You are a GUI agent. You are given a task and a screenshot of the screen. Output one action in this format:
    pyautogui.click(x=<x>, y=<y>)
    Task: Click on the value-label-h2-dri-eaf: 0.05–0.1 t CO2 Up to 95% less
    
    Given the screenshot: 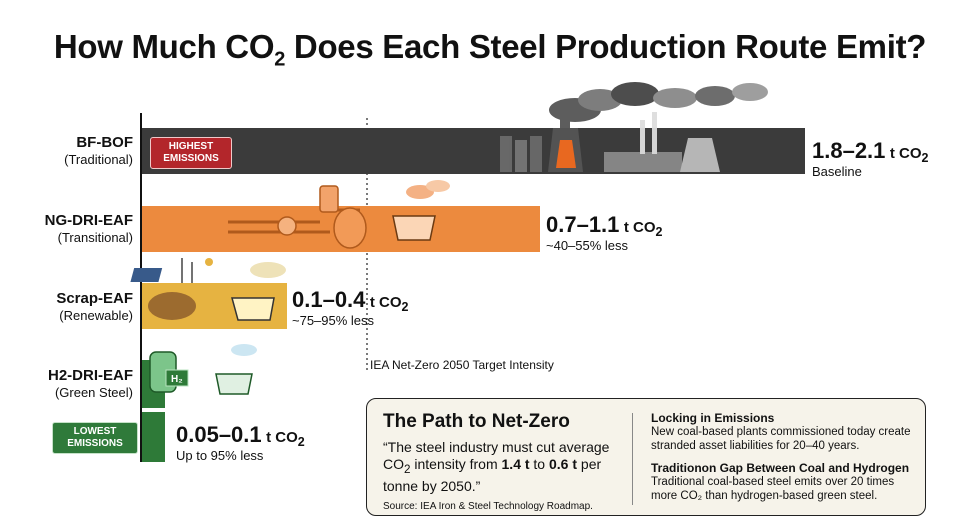 What is the action you would take?
    pyautogui.click(x=240, y=442)
    